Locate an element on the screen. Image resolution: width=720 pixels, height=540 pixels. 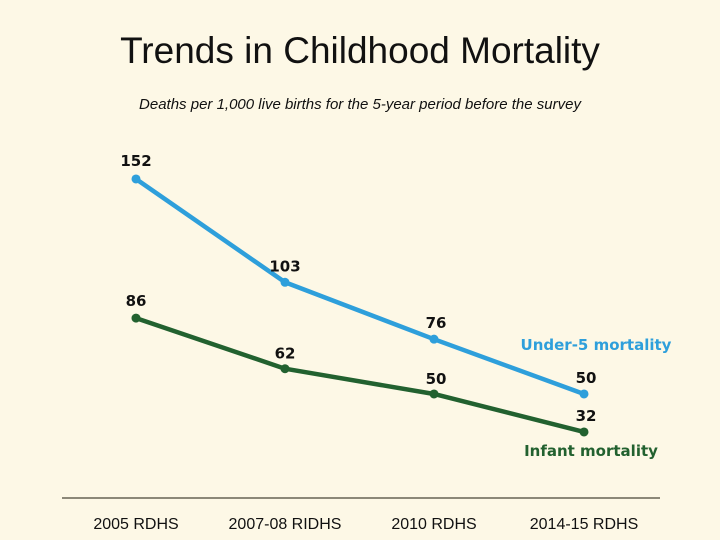
series-line-infant is located at coordinates (360, 375).